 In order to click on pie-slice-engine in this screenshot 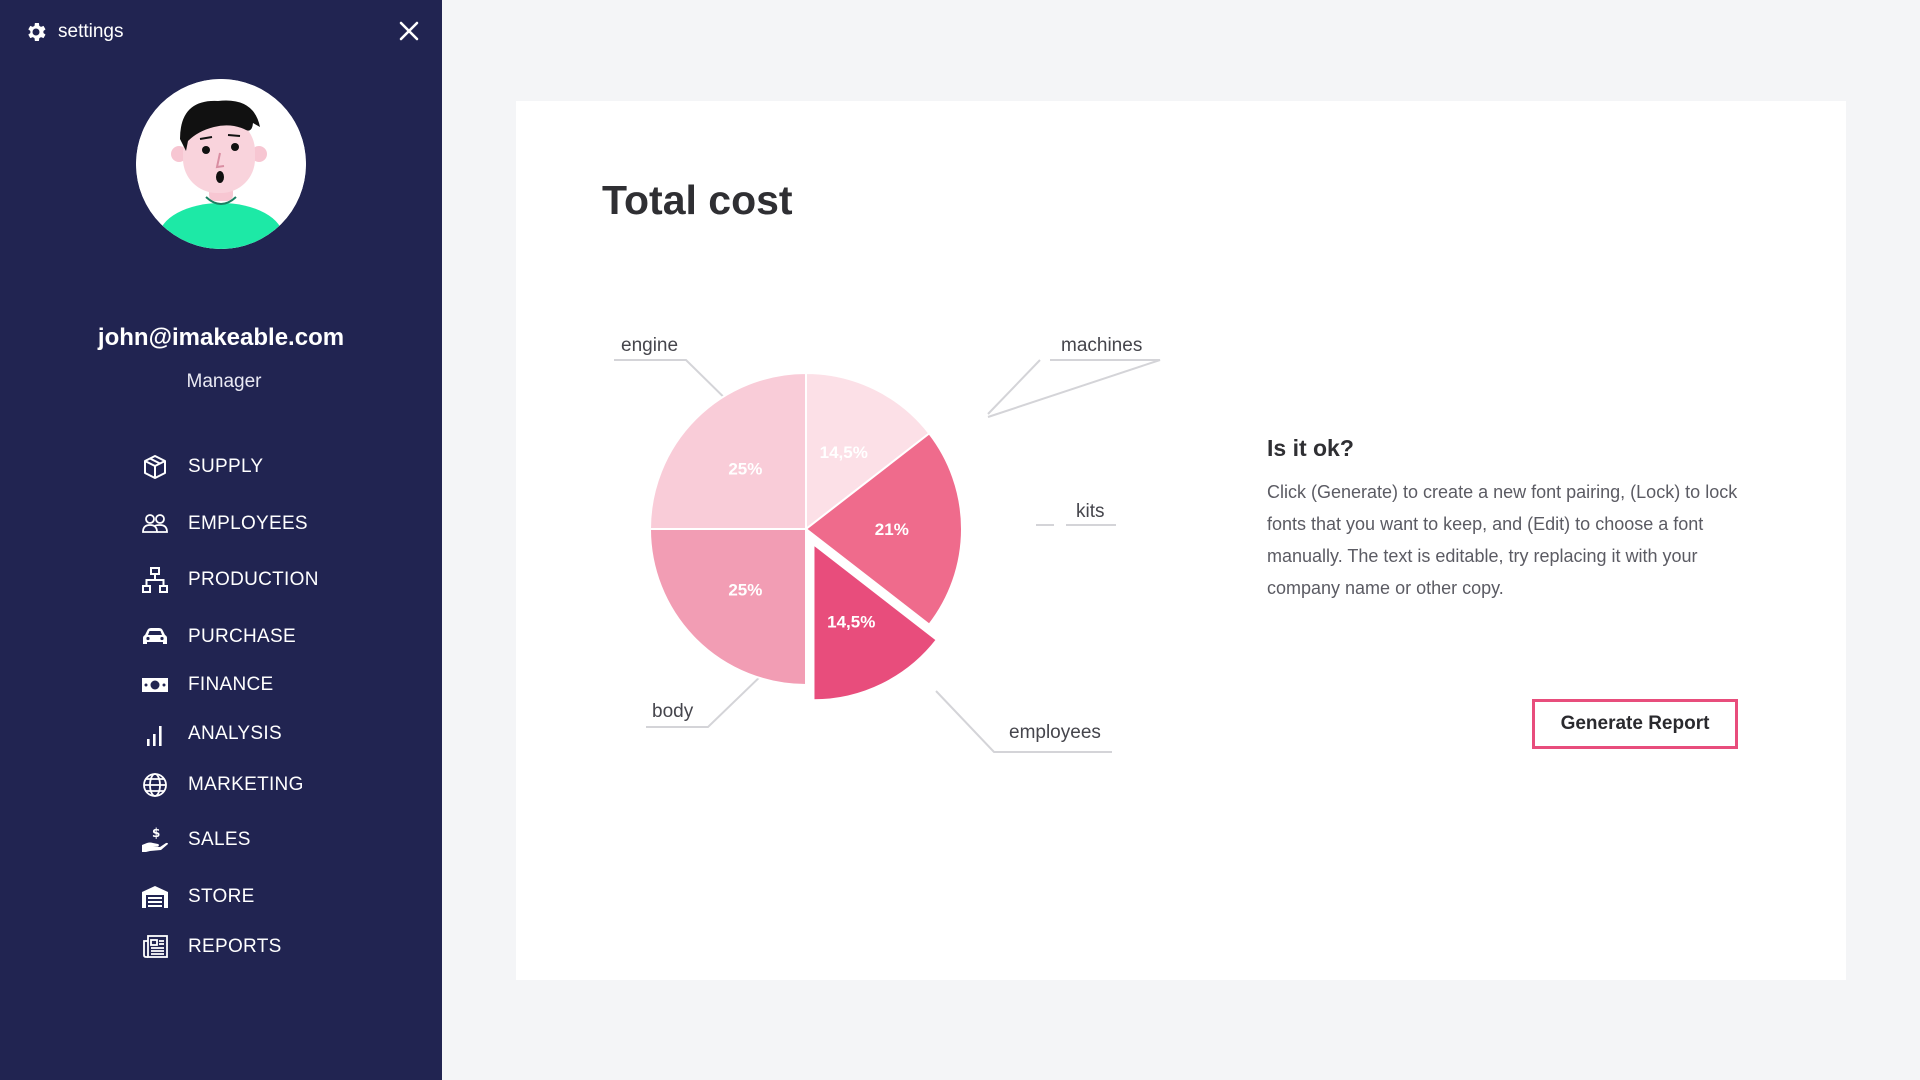, I will do `click(727, 450)`.